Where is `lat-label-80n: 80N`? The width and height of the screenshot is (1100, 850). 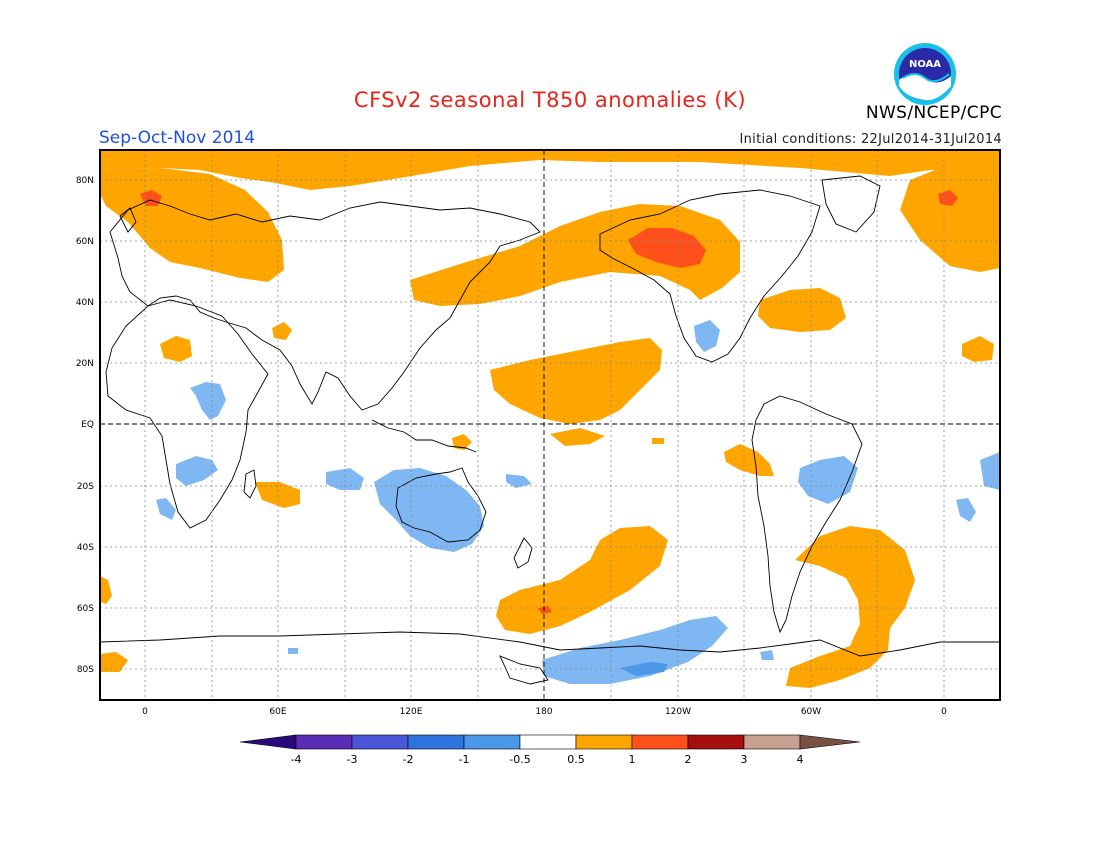 lat-label-80n: 80N is located at coordinates (85, 181).